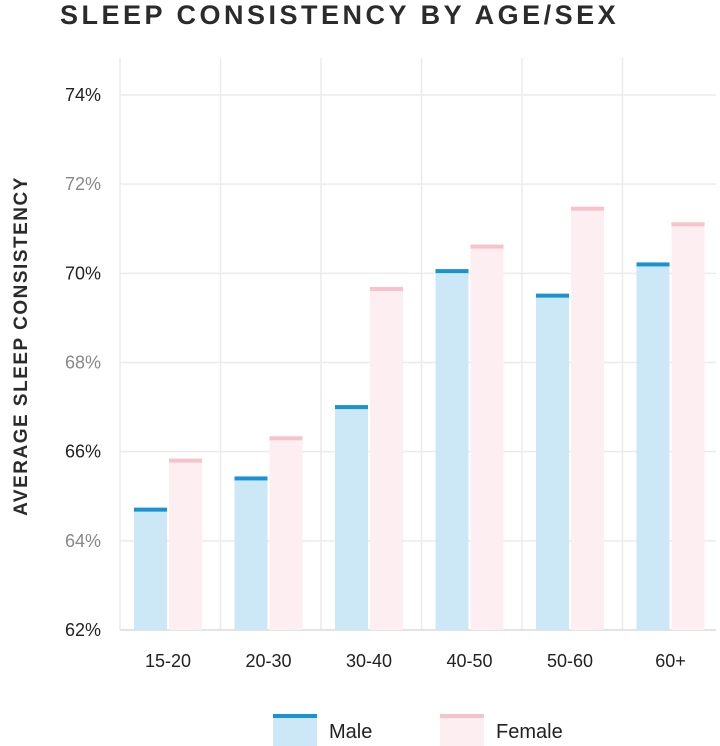 The width and height of the screenshot is (720, 746). I want to click on y-tick-label: 68%, so click(83, 363).